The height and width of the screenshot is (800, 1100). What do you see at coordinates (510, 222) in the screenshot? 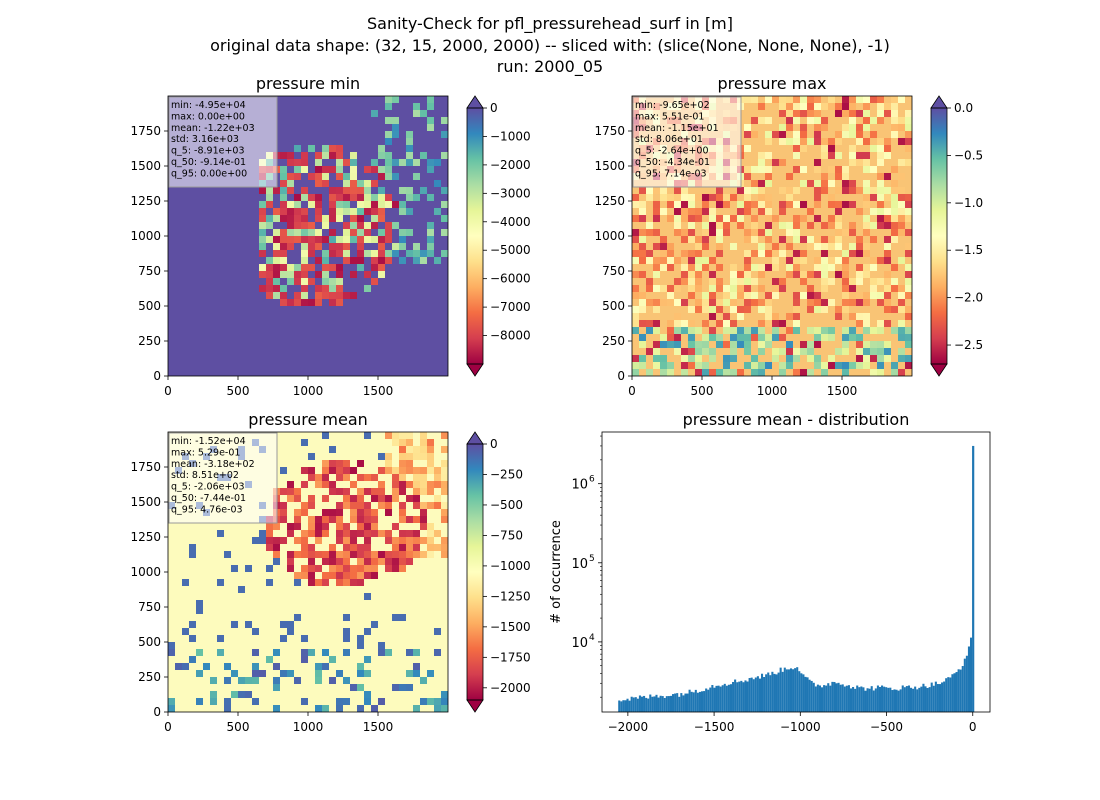
I see `colorbar-tick-label: −4000` at bounding box center [510, 222].